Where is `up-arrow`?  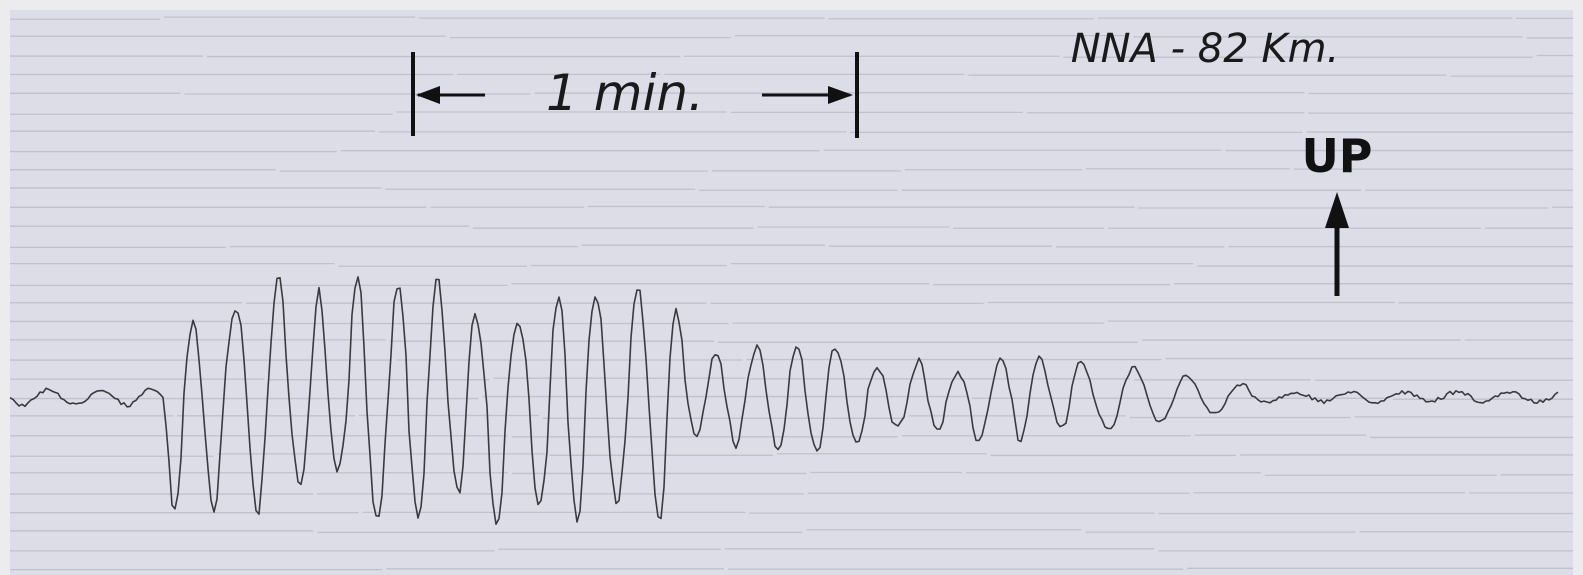
up-arrow is located at coordinates (1337, 244).